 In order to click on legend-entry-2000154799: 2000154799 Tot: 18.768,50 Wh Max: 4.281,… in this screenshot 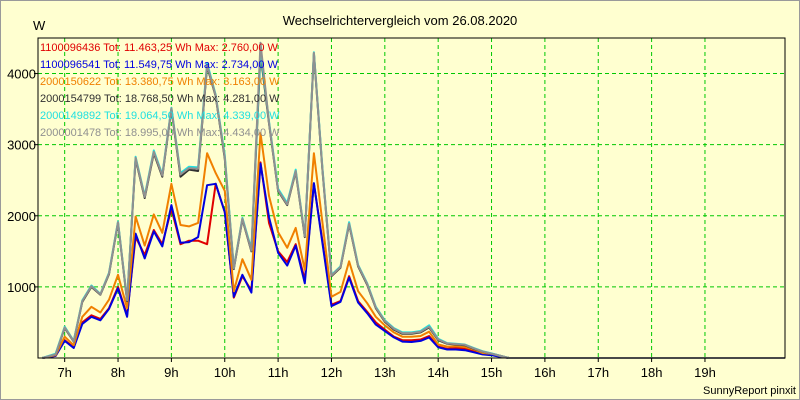, I will do `click(160, 99)`.